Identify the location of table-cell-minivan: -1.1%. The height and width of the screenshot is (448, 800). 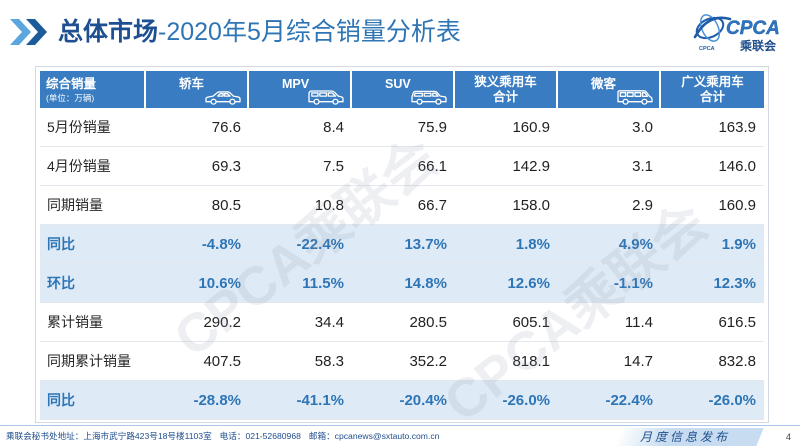
(633, 283).